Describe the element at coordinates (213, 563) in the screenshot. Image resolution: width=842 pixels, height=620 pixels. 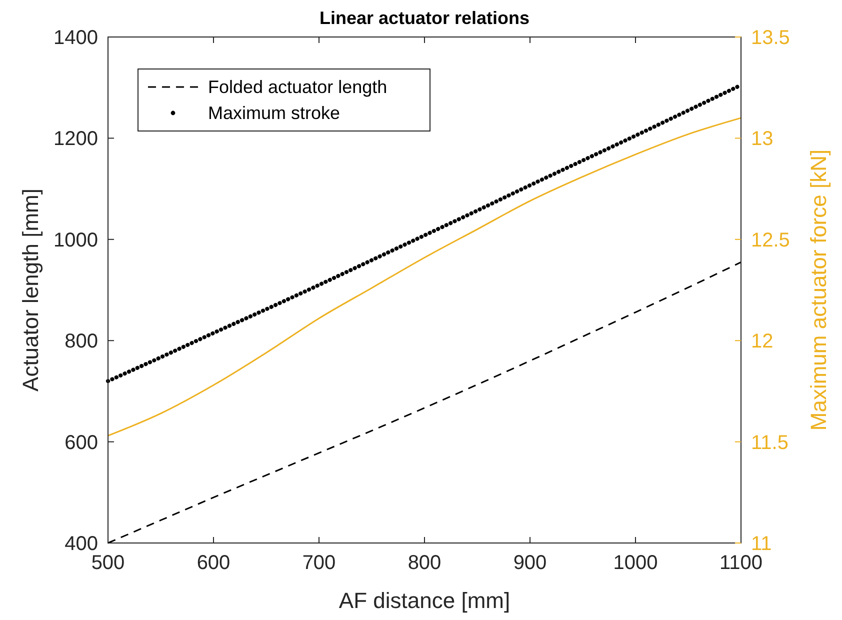
I see `x-tick-label: 600` at that location.